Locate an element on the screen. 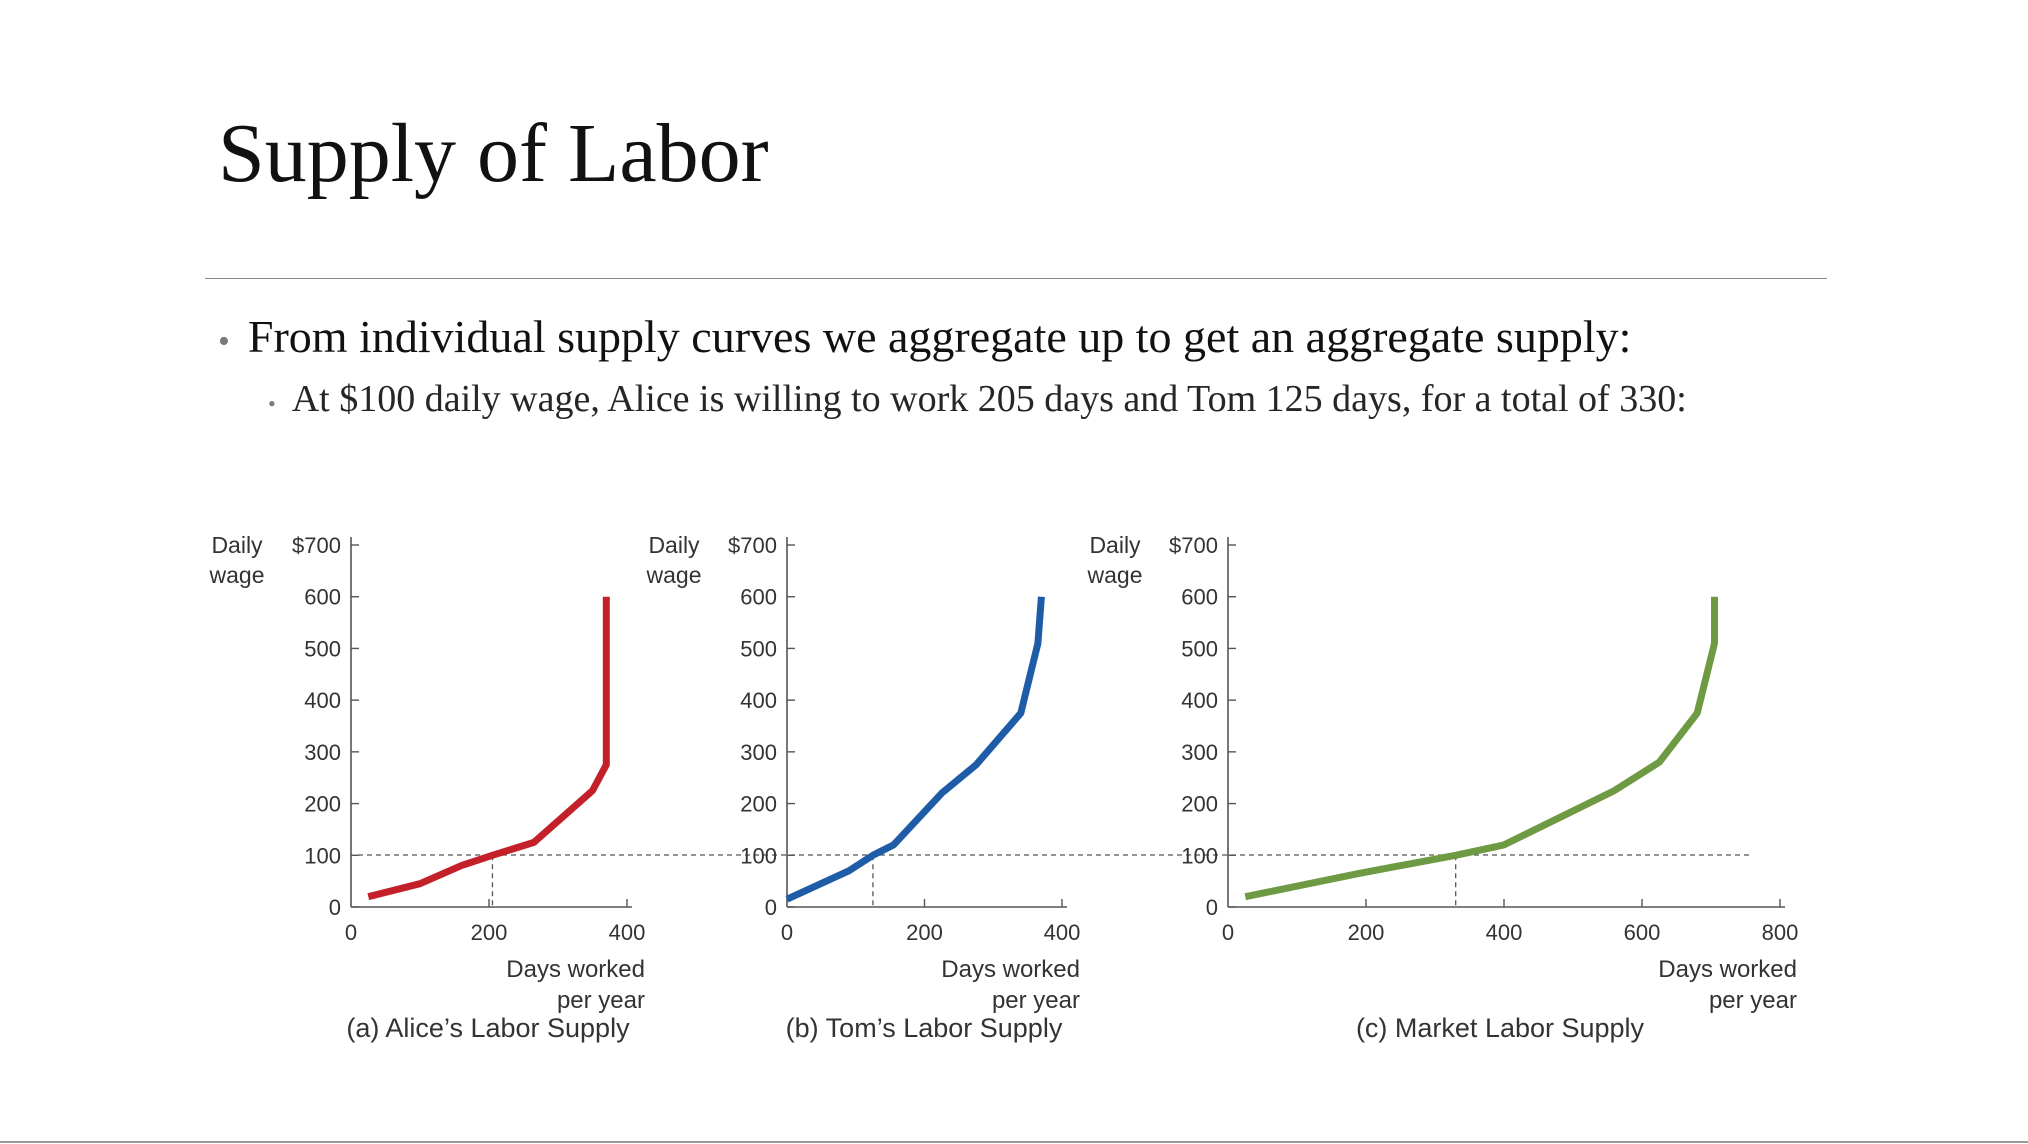 The image size is (2028, 1144). market-x-tick-label: 800 is located at coordinates (1780, 932).